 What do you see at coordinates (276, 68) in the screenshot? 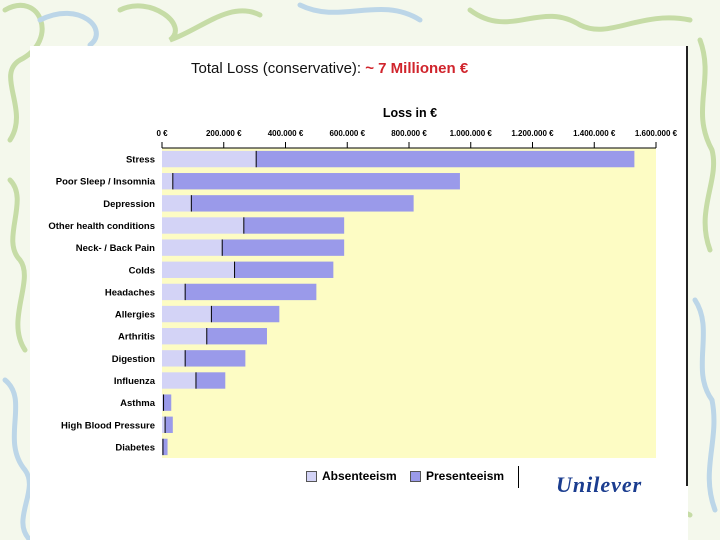
I see `headline-prefix: Total Loss (conservative):` at bounding box center [276, 68].